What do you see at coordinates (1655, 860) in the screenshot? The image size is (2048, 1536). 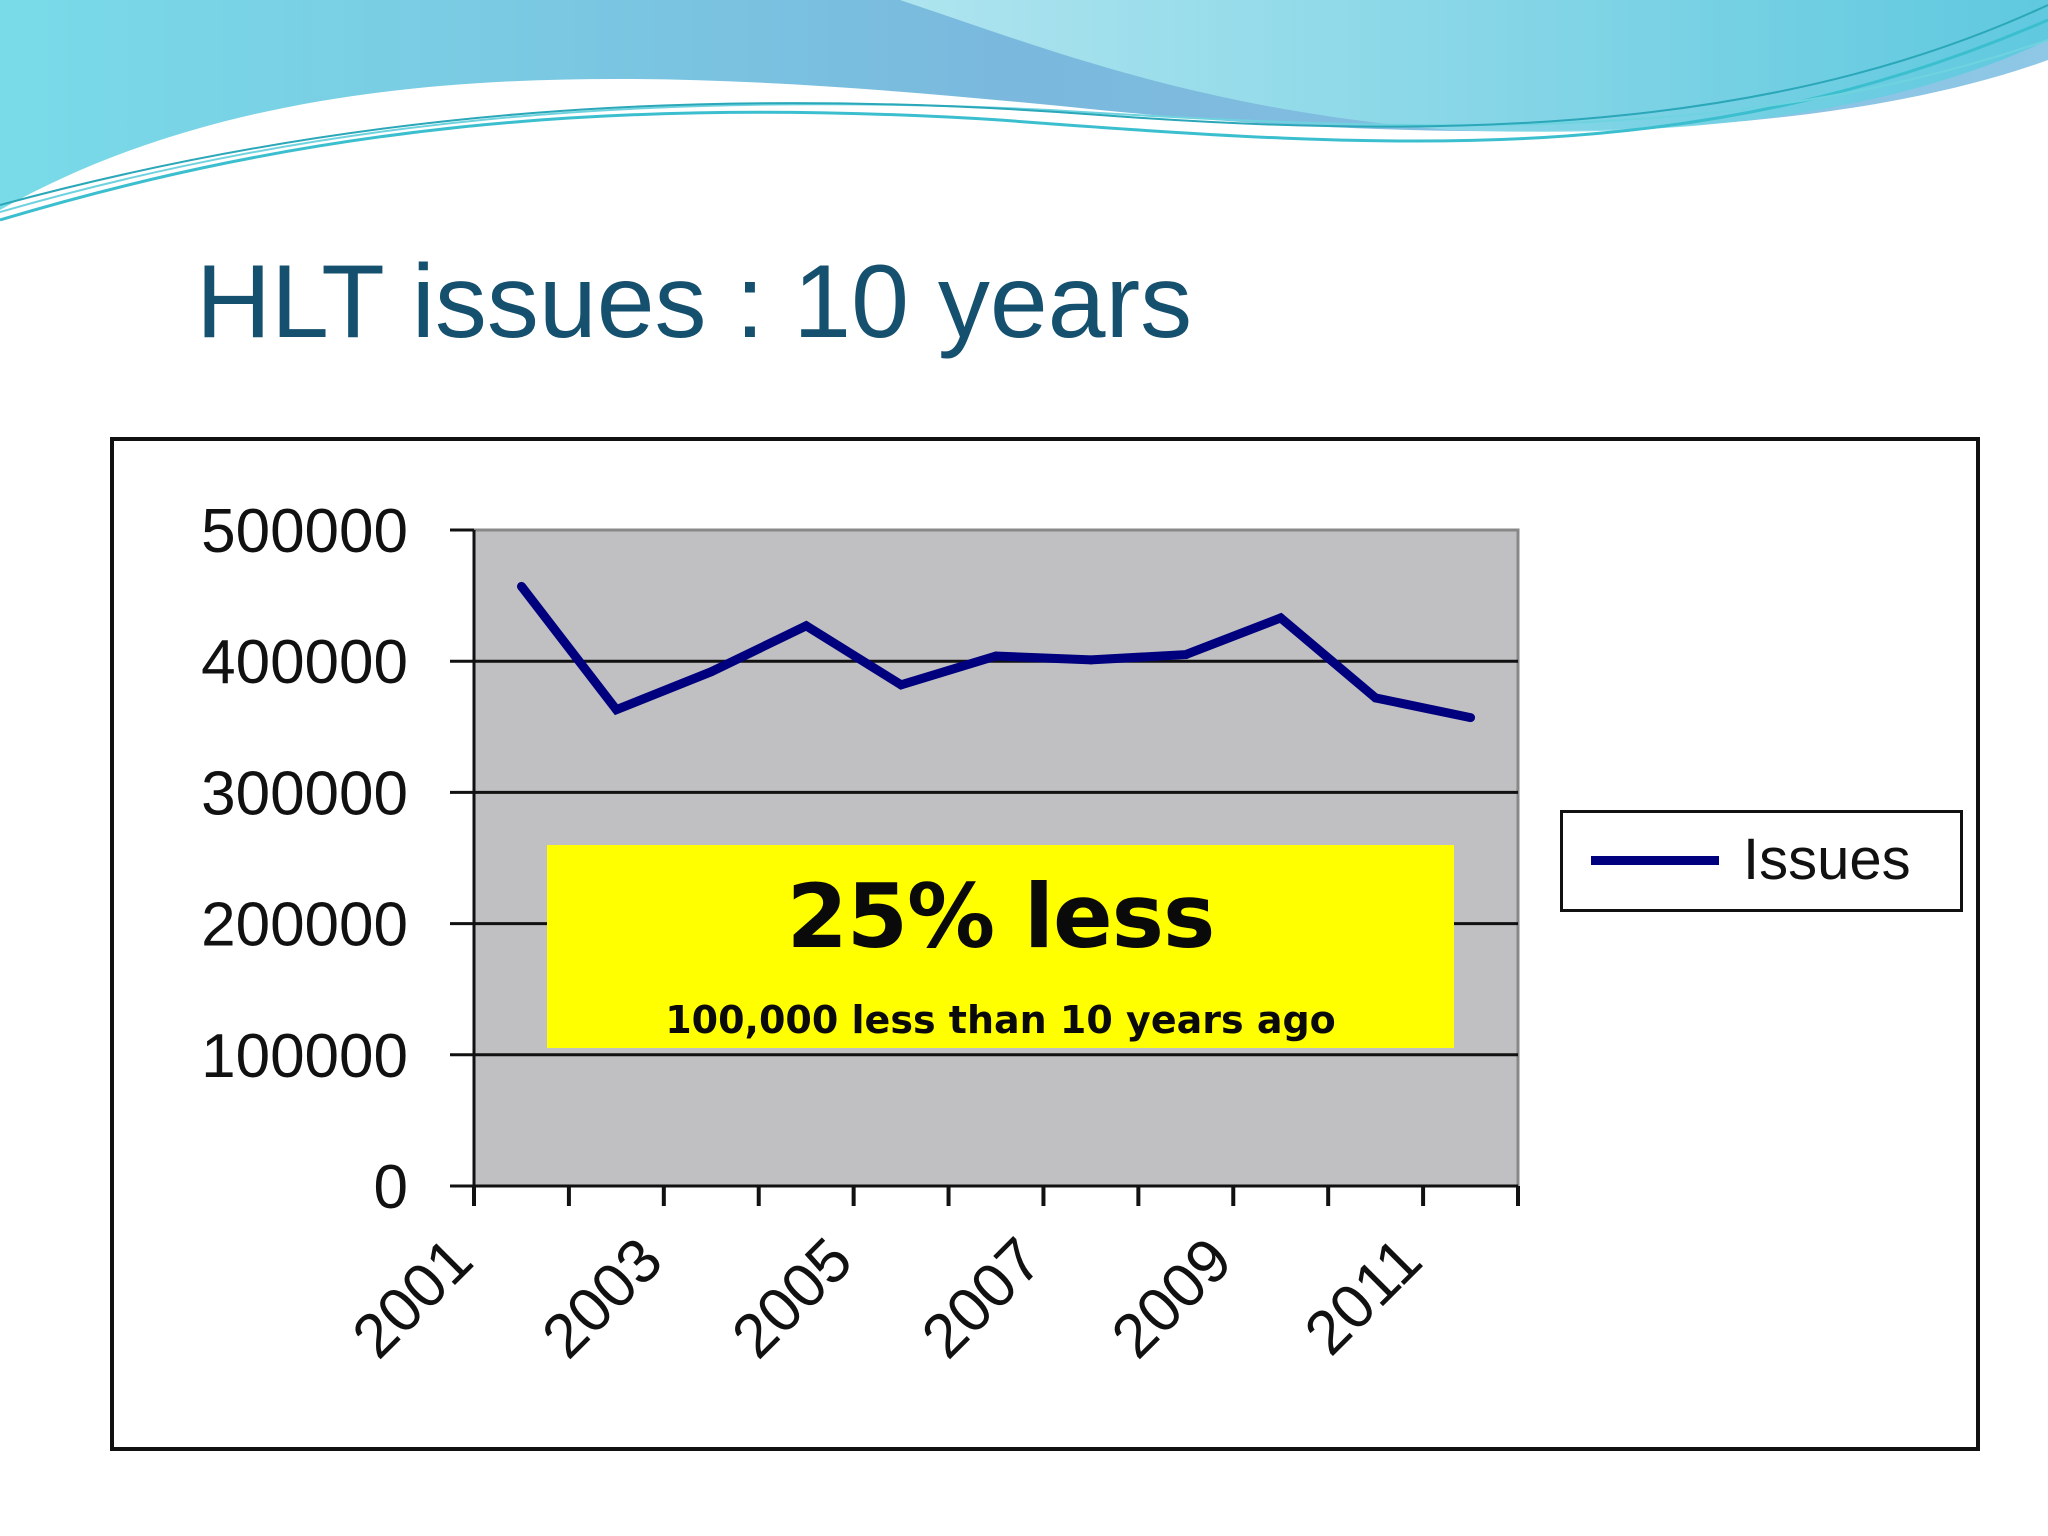 I see `legend-swatch-issues` at bounding box center [1655, 860].